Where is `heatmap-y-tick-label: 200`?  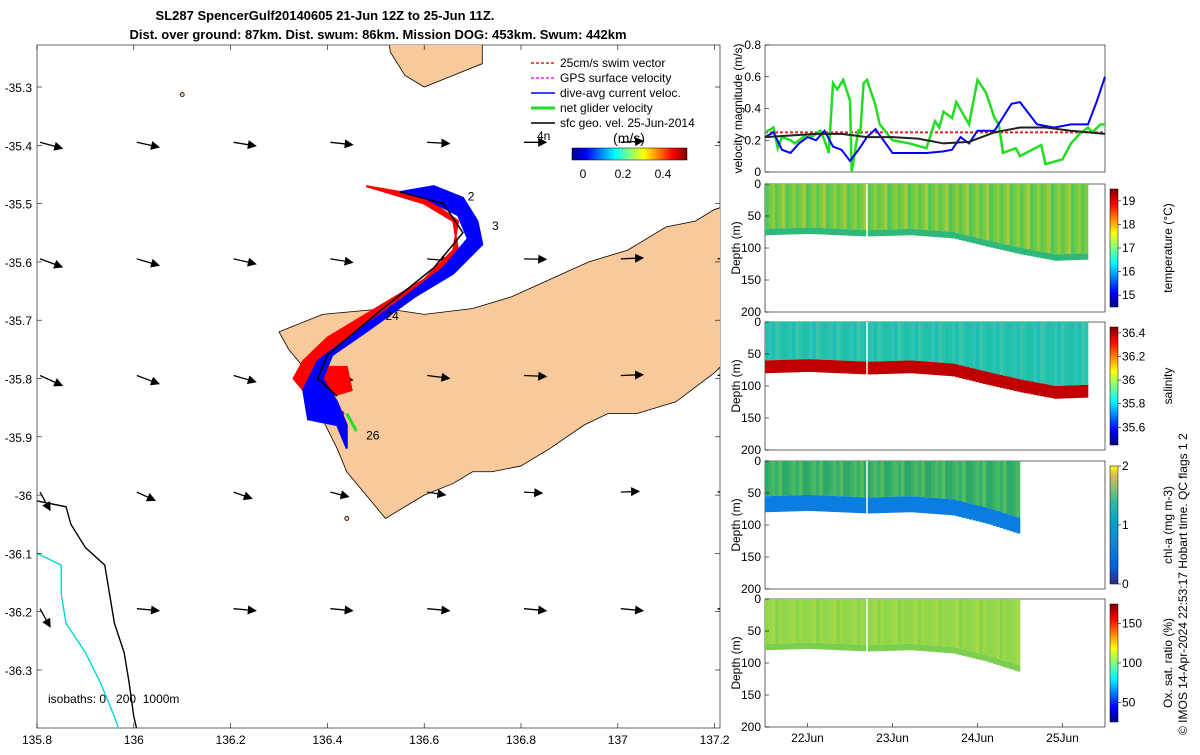 heatmap-y-tick-label: 200 is located at coordinates (751, 589).